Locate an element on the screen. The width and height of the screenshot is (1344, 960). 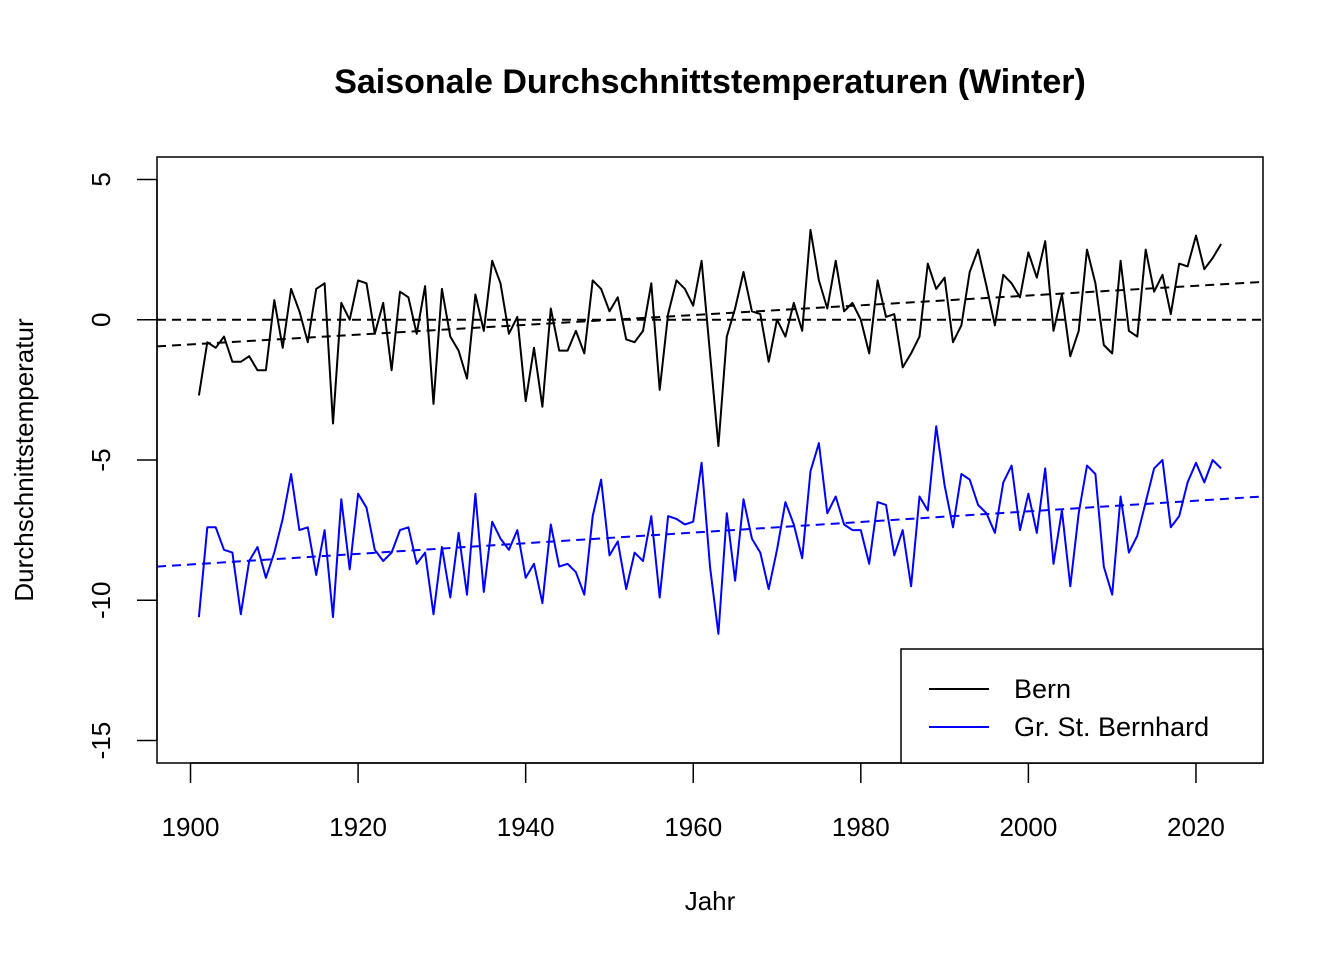
y-tick-label: 5 is located at coordinates (101, 179).